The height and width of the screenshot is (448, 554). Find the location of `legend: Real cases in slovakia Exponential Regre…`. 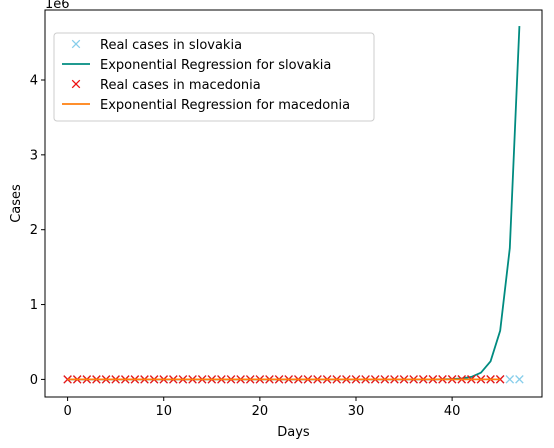

legend: Real cases in slovakia Exponential Regre… is located at coordinates (214, 77).